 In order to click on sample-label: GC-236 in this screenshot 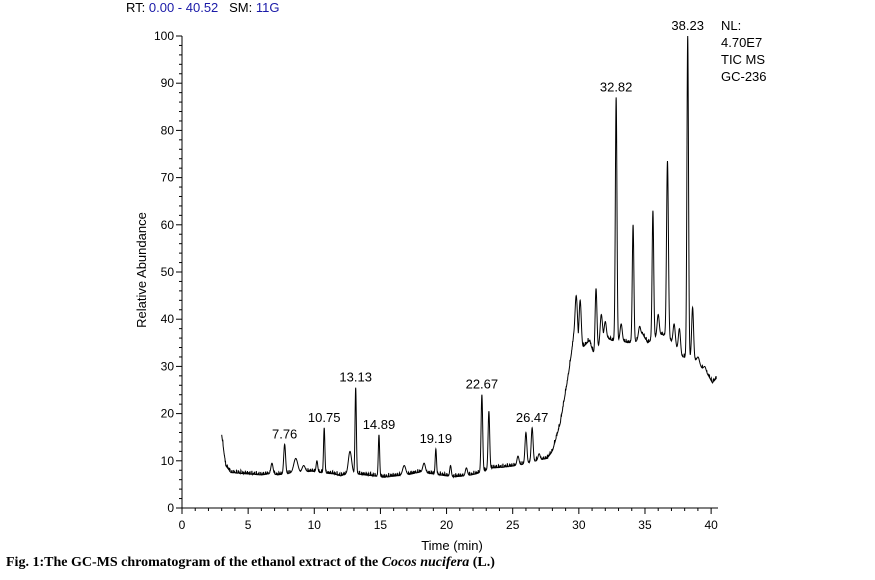, I will do `click(744, 76)`.